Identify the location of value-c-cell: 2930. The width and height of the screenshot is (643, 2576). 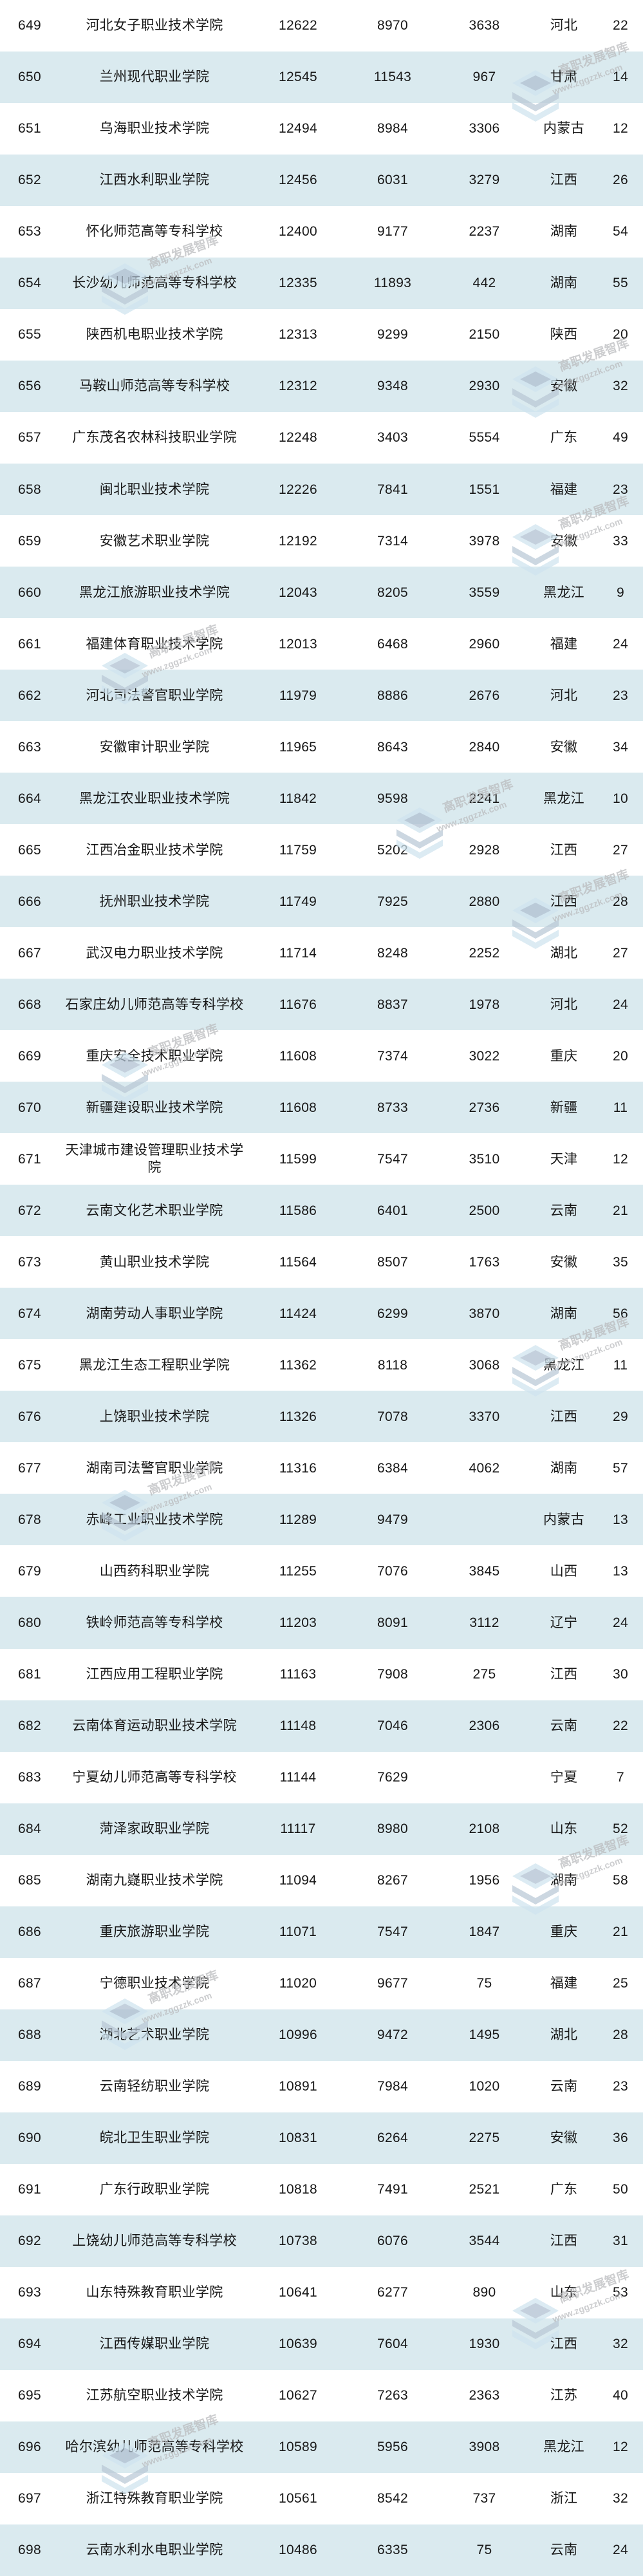
(485, 387).